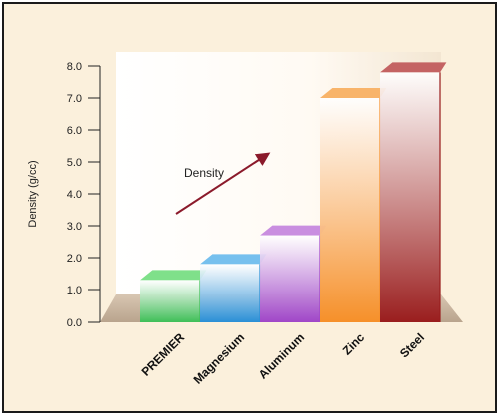 This screenshot has height=417, width=501. I want to click on category-label-aluminum: Aluminum, so click(281, 355).